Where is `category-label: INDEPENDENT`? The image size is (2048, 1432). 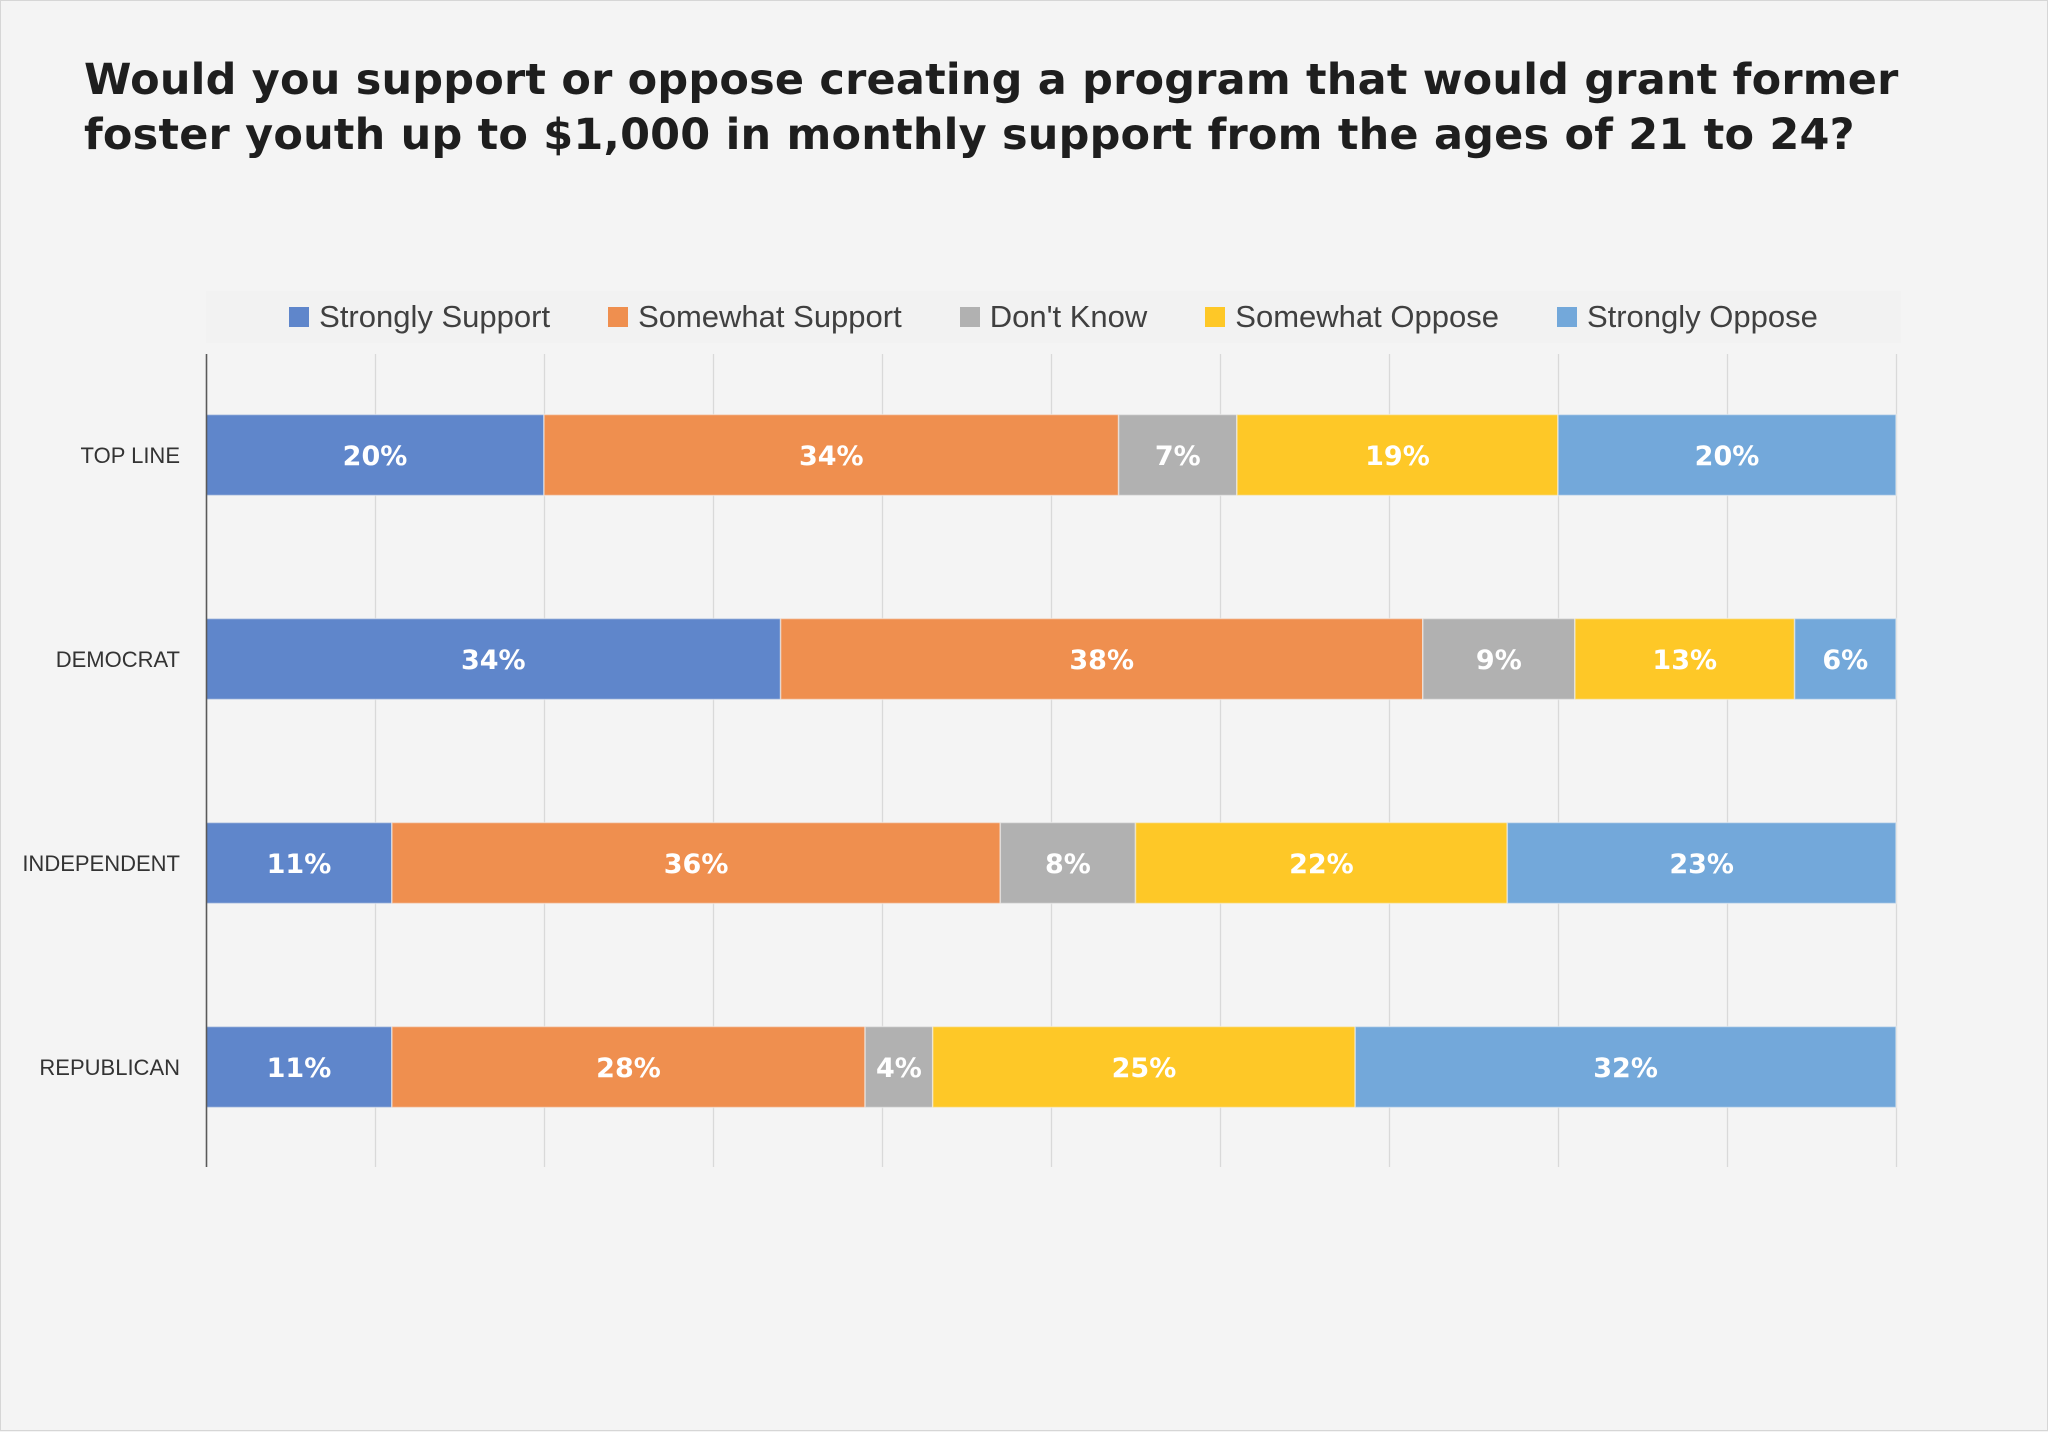 category-label: INDEPENDENT is located at coordinates (101, 863).